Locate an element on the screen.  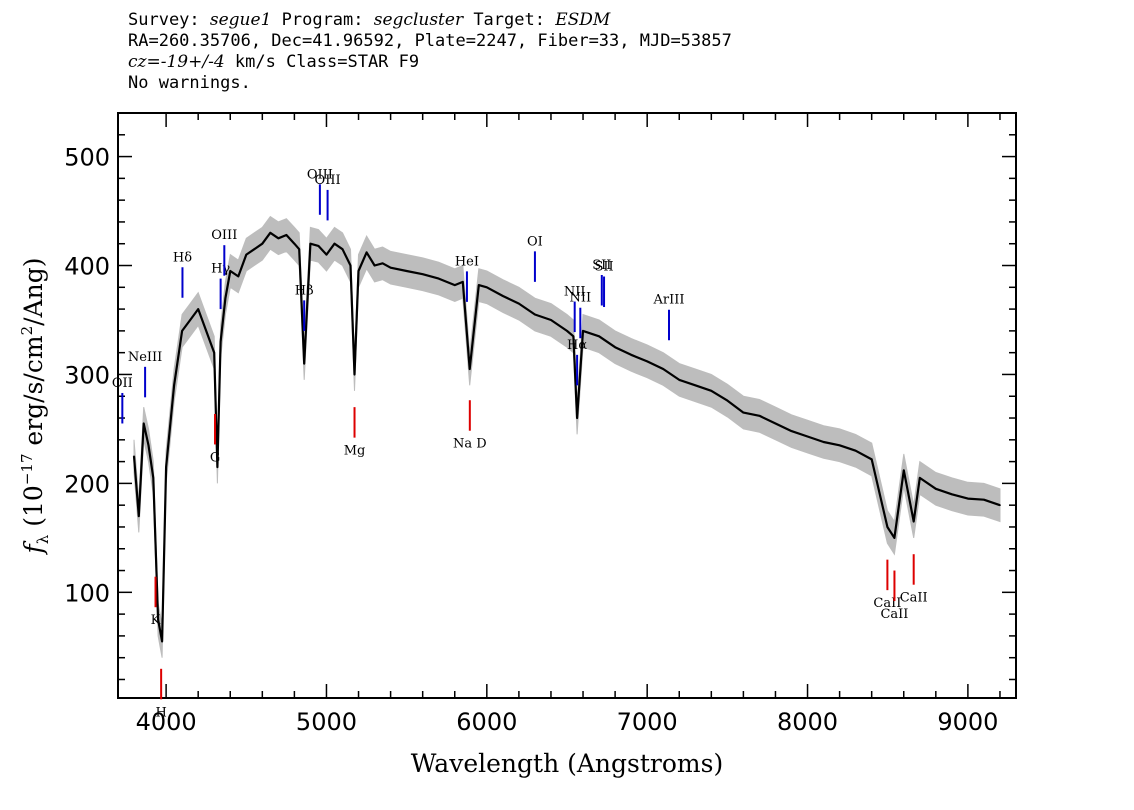
x-tick-label: 9000 is located at coordinates (967, 722).